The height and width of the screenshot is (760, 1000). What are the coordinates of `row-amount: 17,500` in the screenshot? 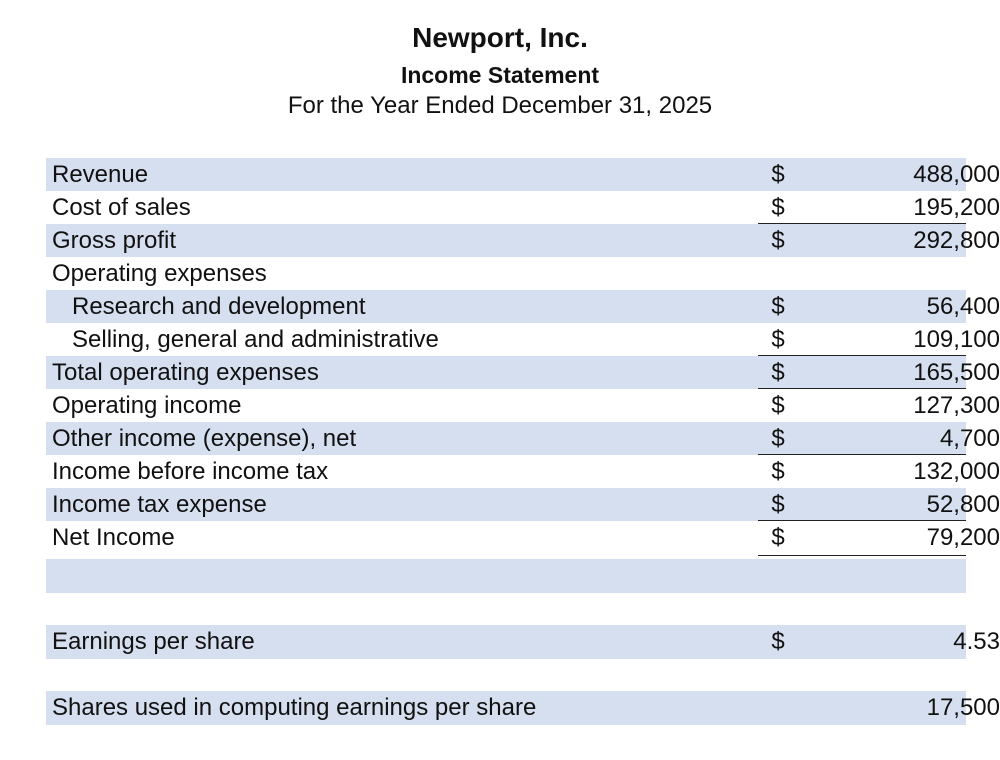 It's located at (963, 707).